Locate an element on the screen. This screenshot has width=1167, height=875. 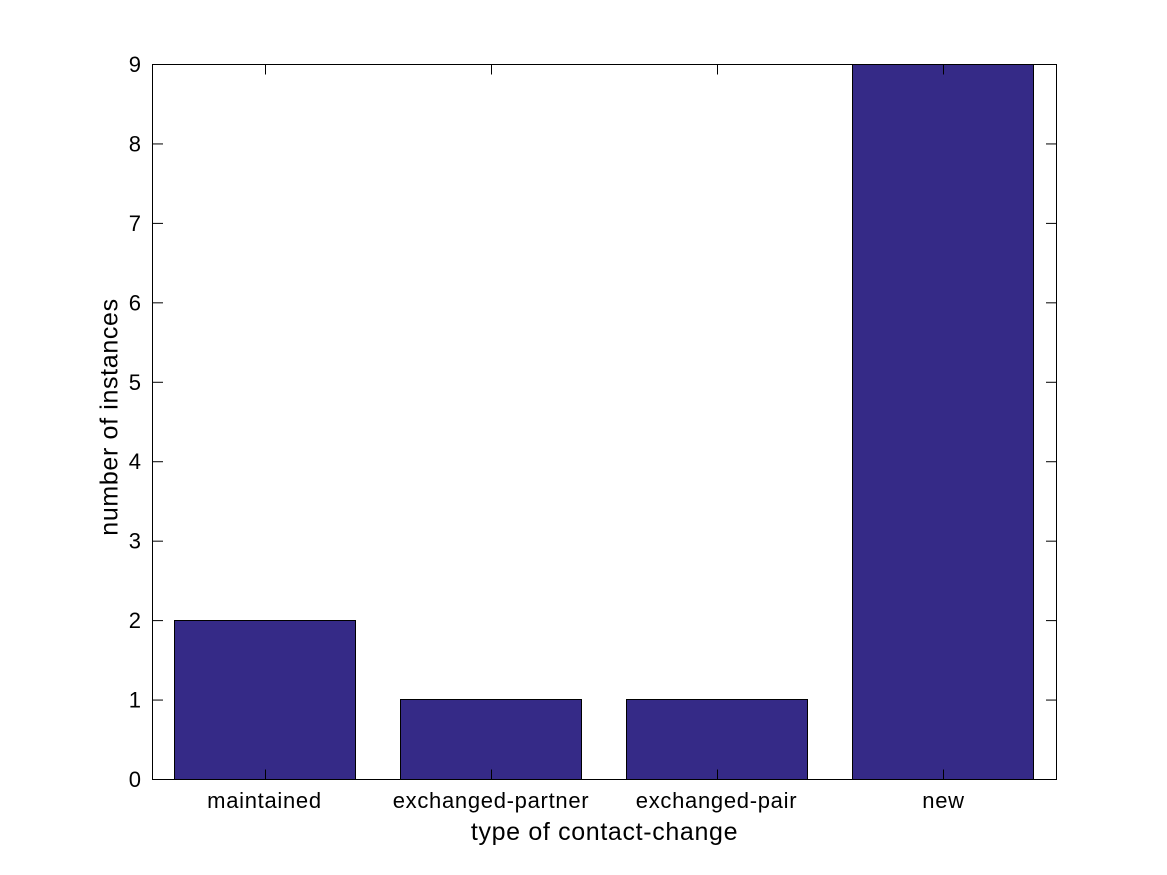
svg-text: exchanged-pair is located at coordinates (716, 800).